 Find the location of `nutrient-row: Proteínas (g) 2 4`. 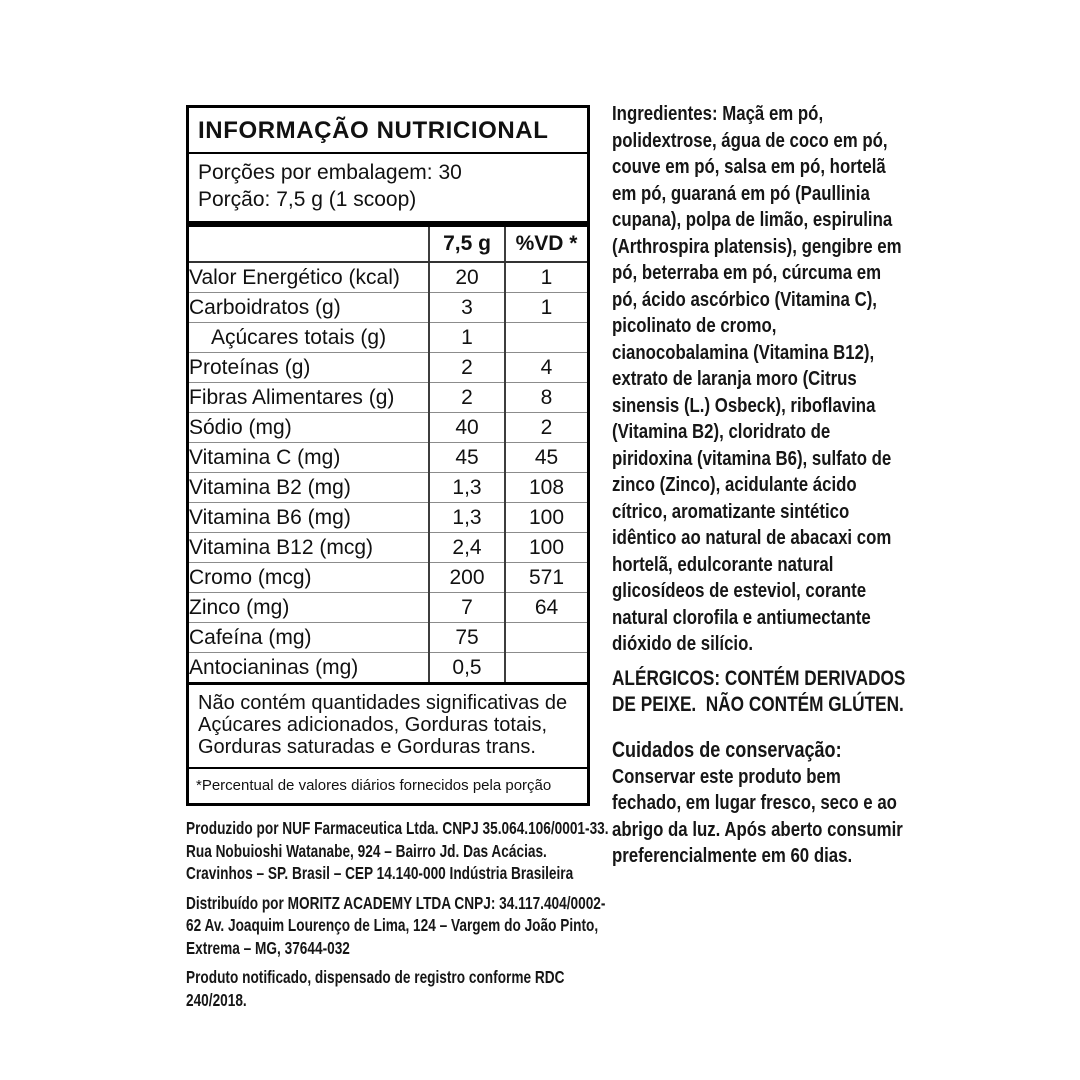

nutrient-row: Proteínas (g) 2 4 is located at coordinates (388, 367).